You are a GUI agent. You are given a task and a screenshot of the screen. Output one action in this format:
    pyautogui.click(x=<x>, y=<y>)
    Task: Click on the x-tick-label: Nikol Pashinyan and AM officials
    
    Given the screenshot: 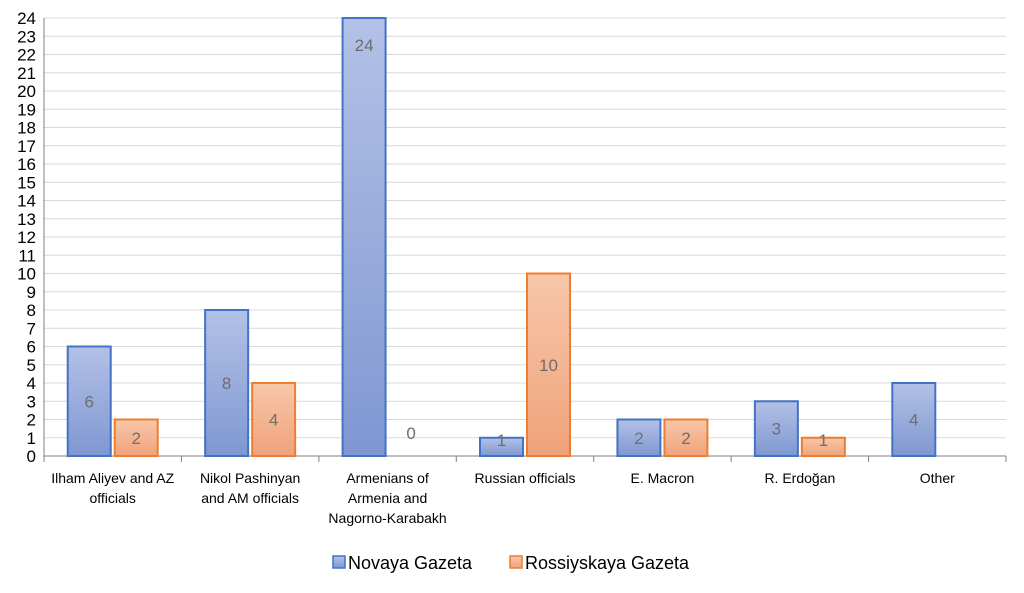 What is the action you would take?
    pyautogui.click(x=250, y=488)
    